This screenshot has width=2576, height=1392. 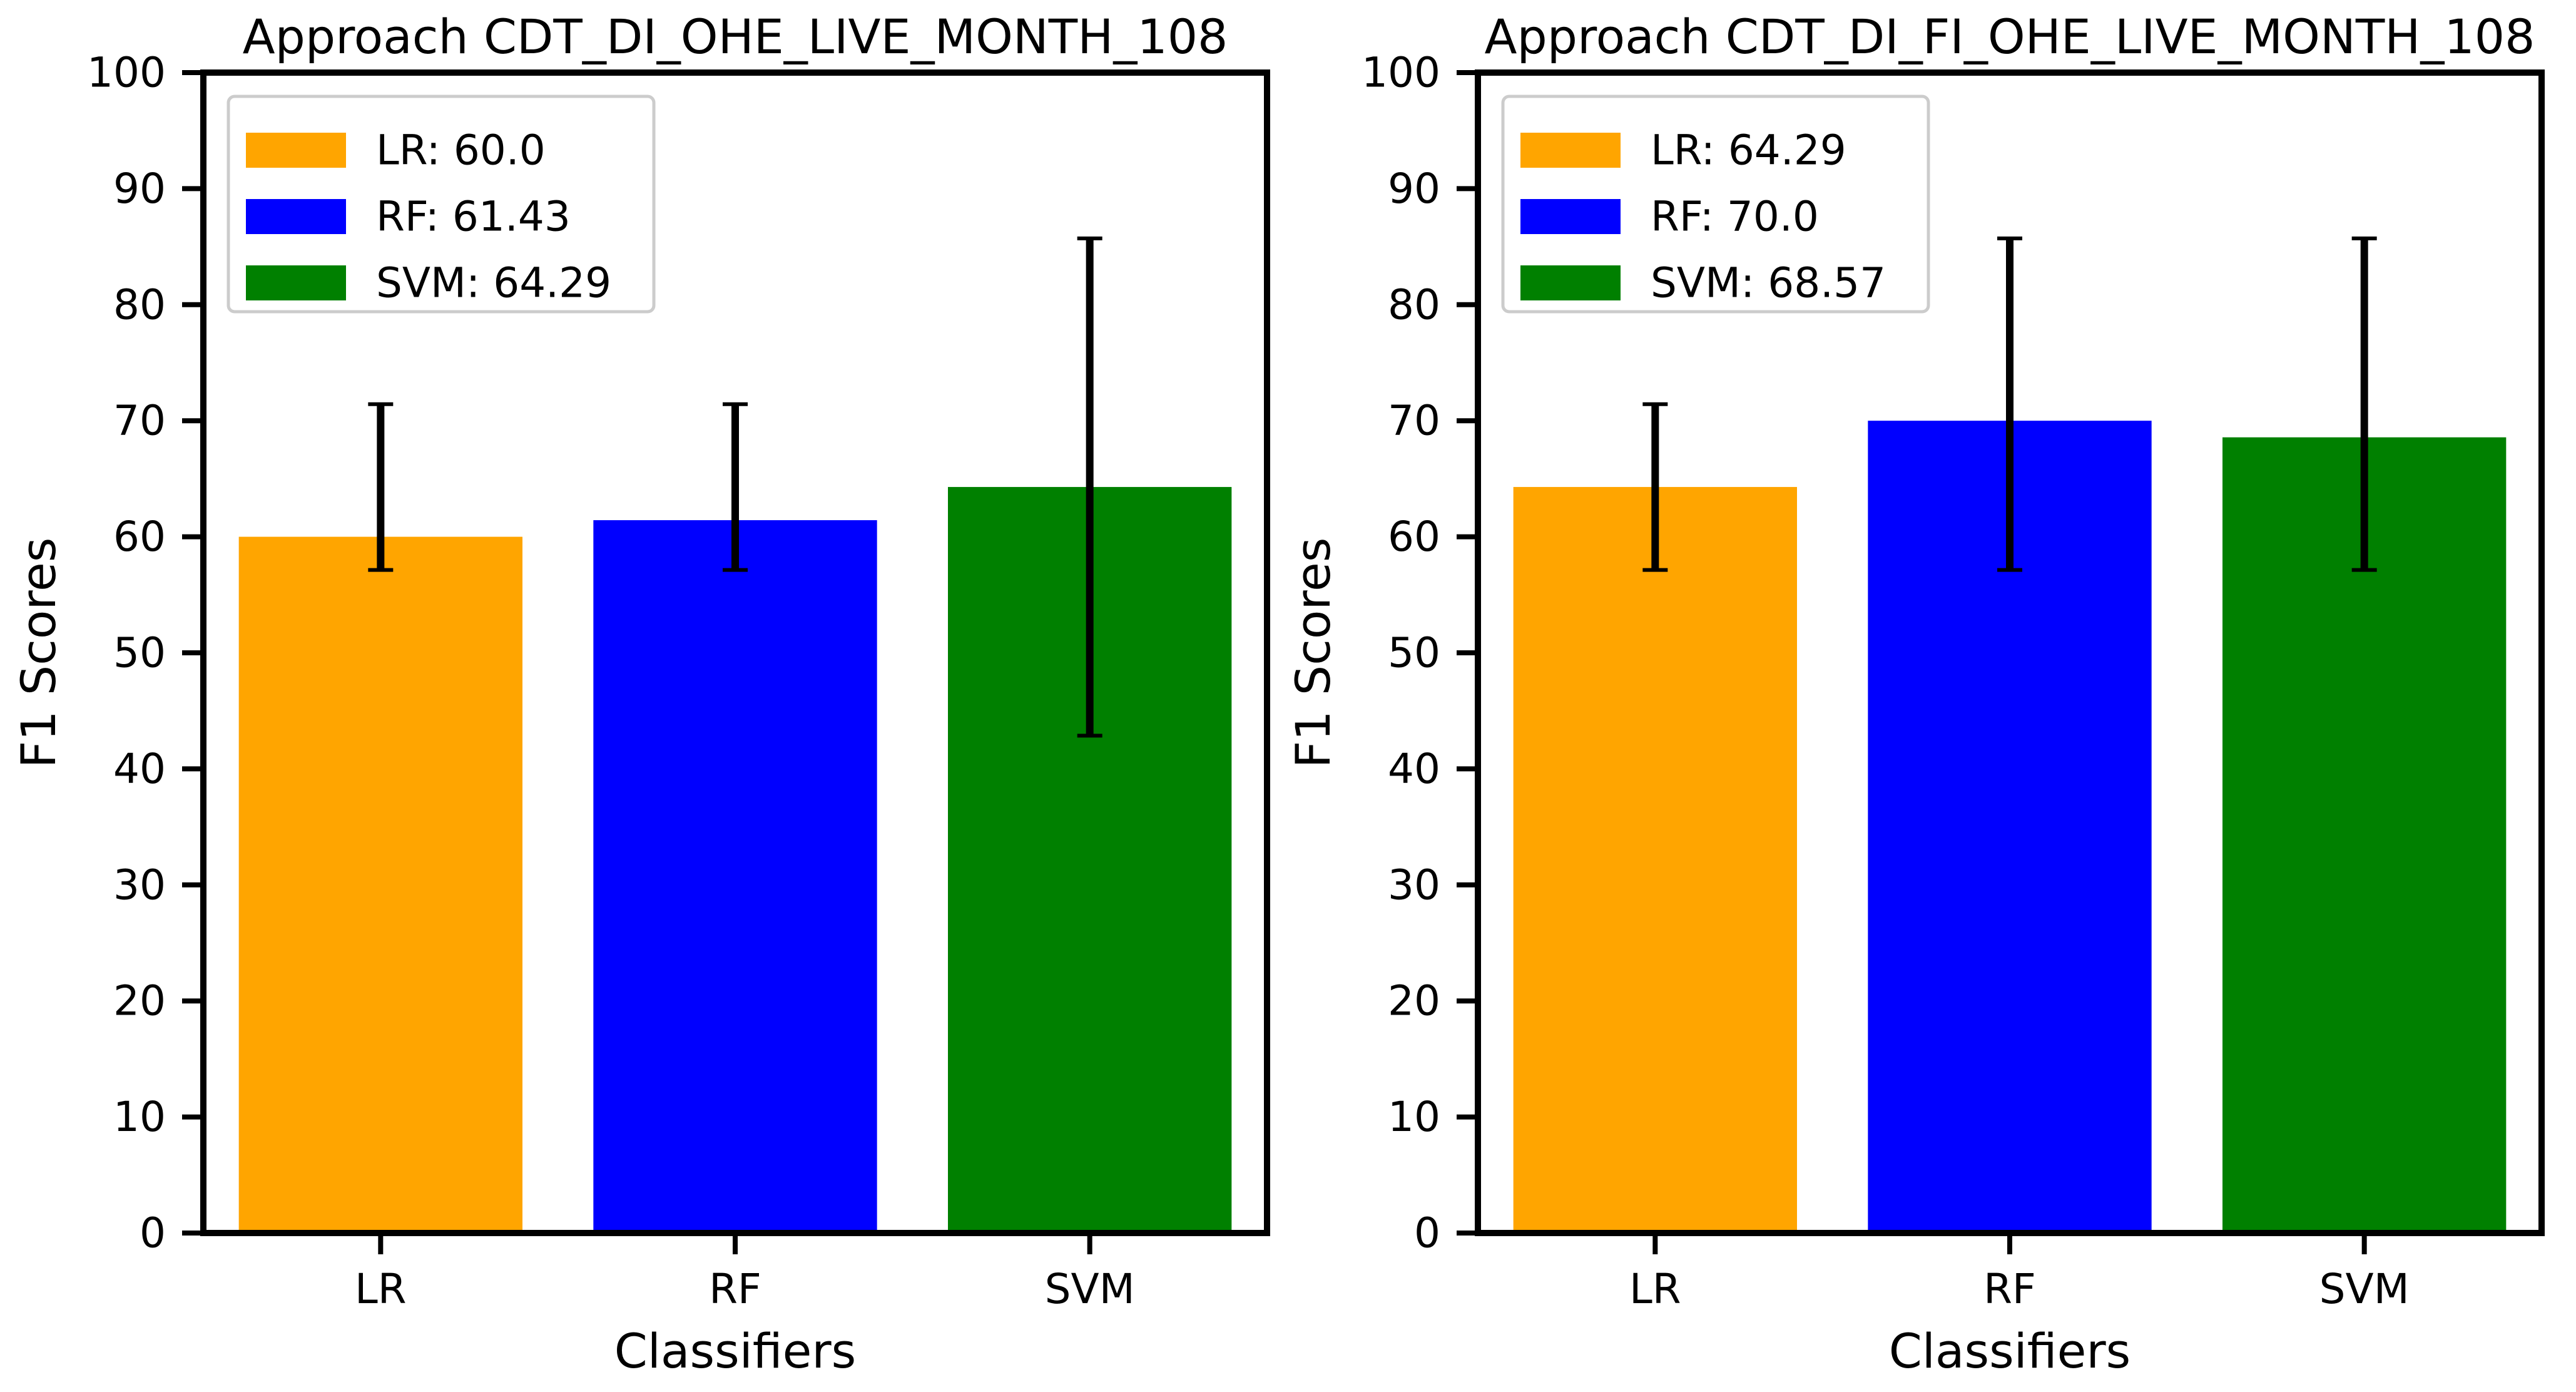 I want to click on chart-title: Approach CDT_DI_OHE_LIVE_MONTH_108, so click(x=735, y=36).